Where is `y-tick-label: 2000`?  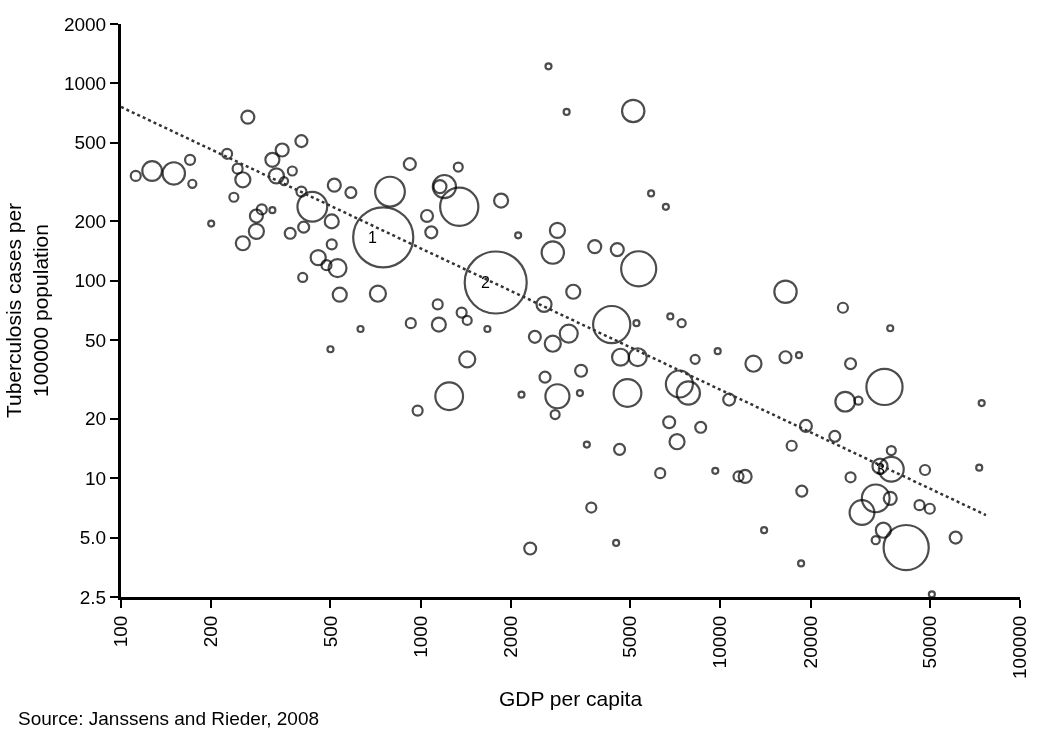
y-tick-label: 2000 is located at coordinates (85, 24).